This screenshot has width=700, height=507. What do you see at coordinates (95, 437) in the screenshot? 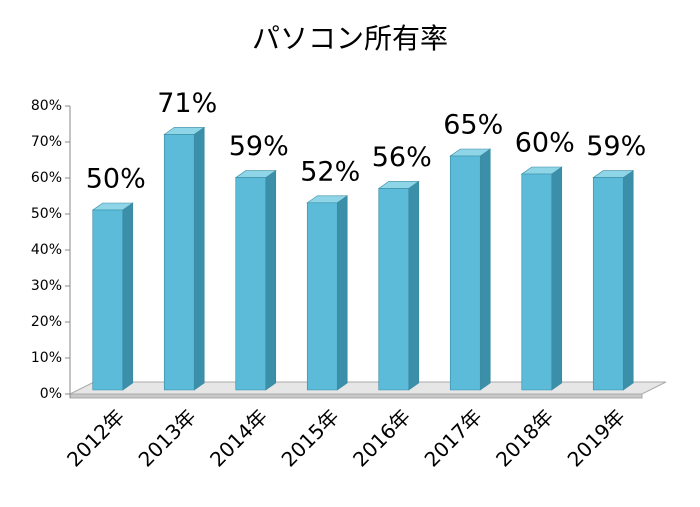
I see `x-tick-label: 2012年` at bounding box center [95, 437].